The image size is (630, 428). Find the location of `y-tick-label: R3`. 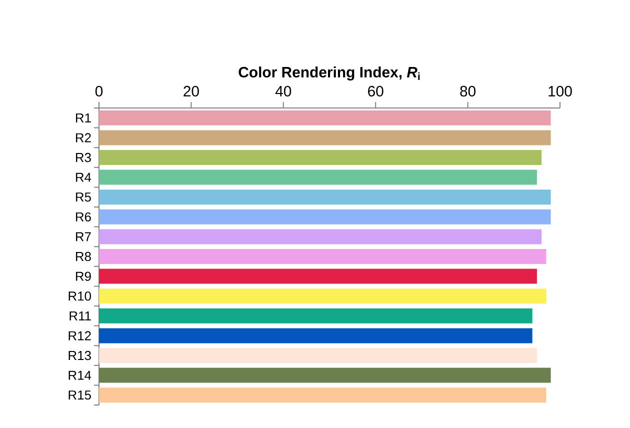

y-tick-label: R3 is located at coordinates (83, 157).